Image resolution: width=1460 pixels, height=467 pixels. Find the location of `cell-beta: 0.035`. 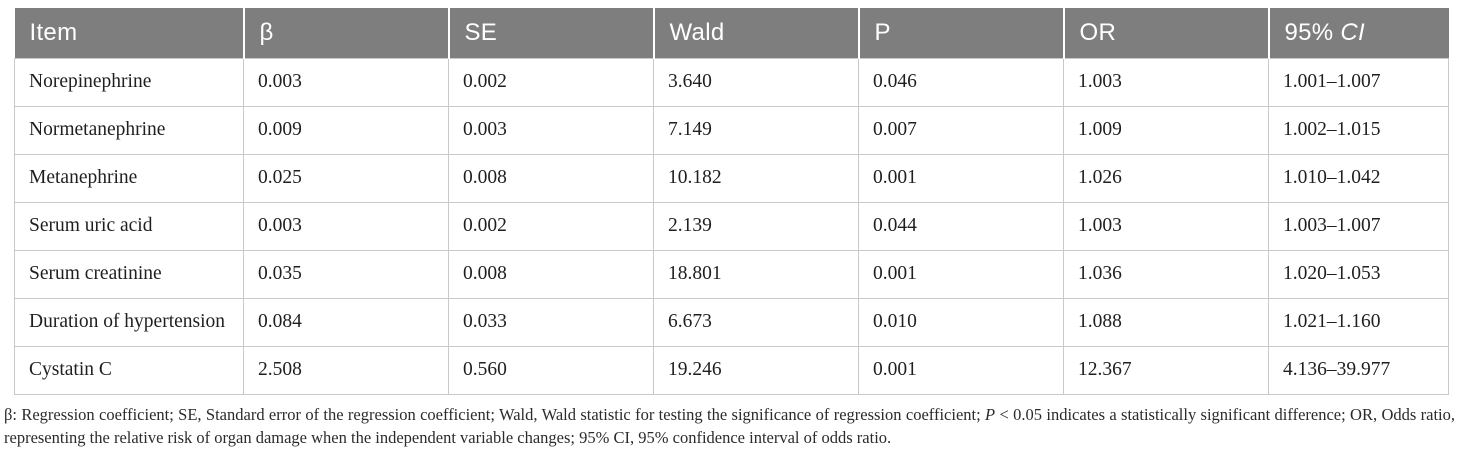

cell-beta: 0.035 is located at coordinates (346, 274).